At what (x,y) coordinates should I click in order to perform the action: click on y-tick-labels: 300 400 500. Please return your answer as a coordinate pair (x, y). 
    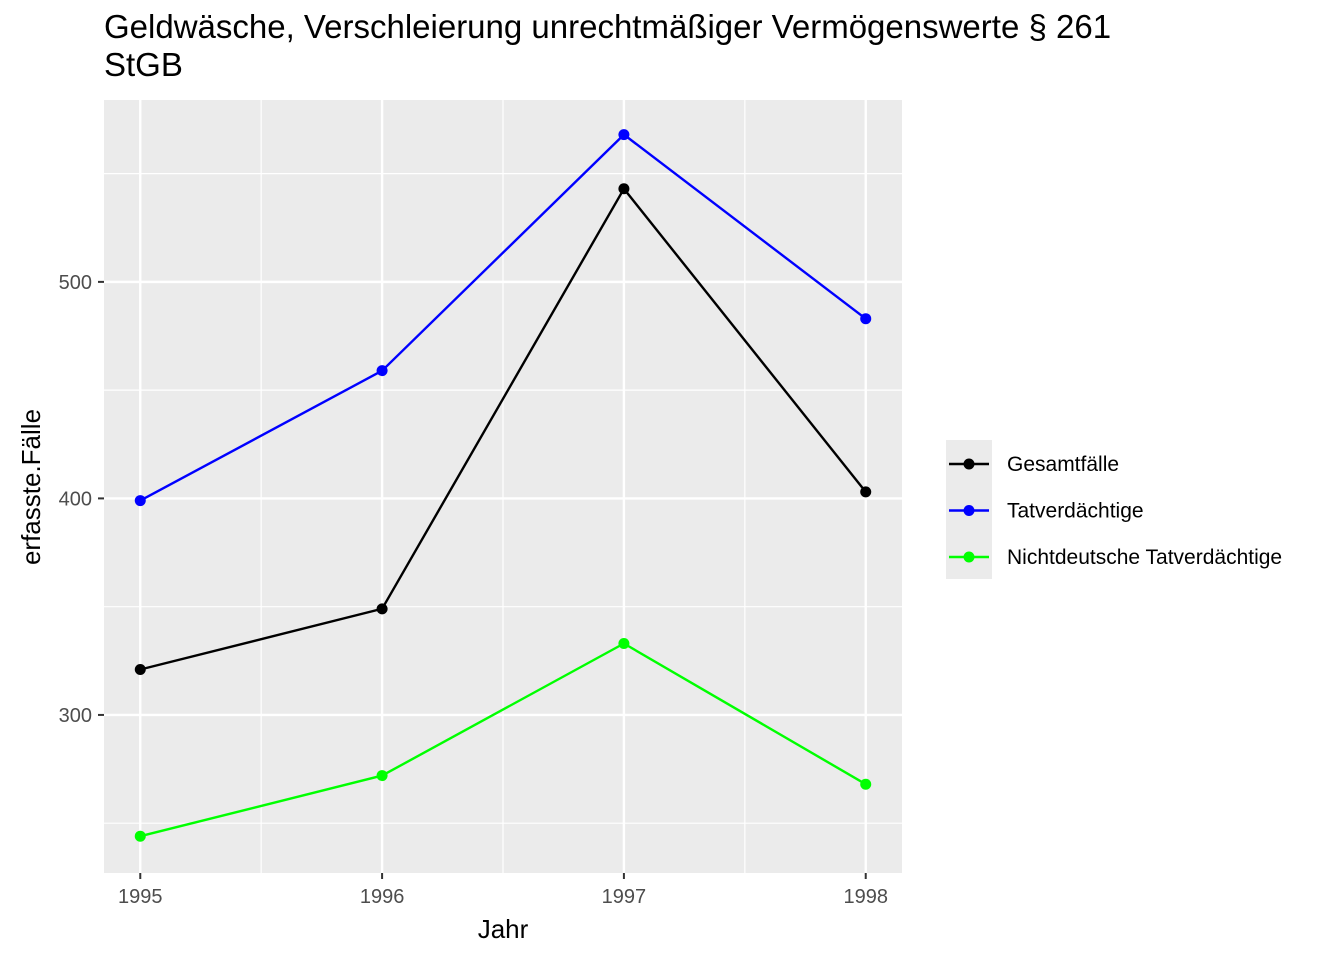
    Looking at the image, I should click on (75, 499).